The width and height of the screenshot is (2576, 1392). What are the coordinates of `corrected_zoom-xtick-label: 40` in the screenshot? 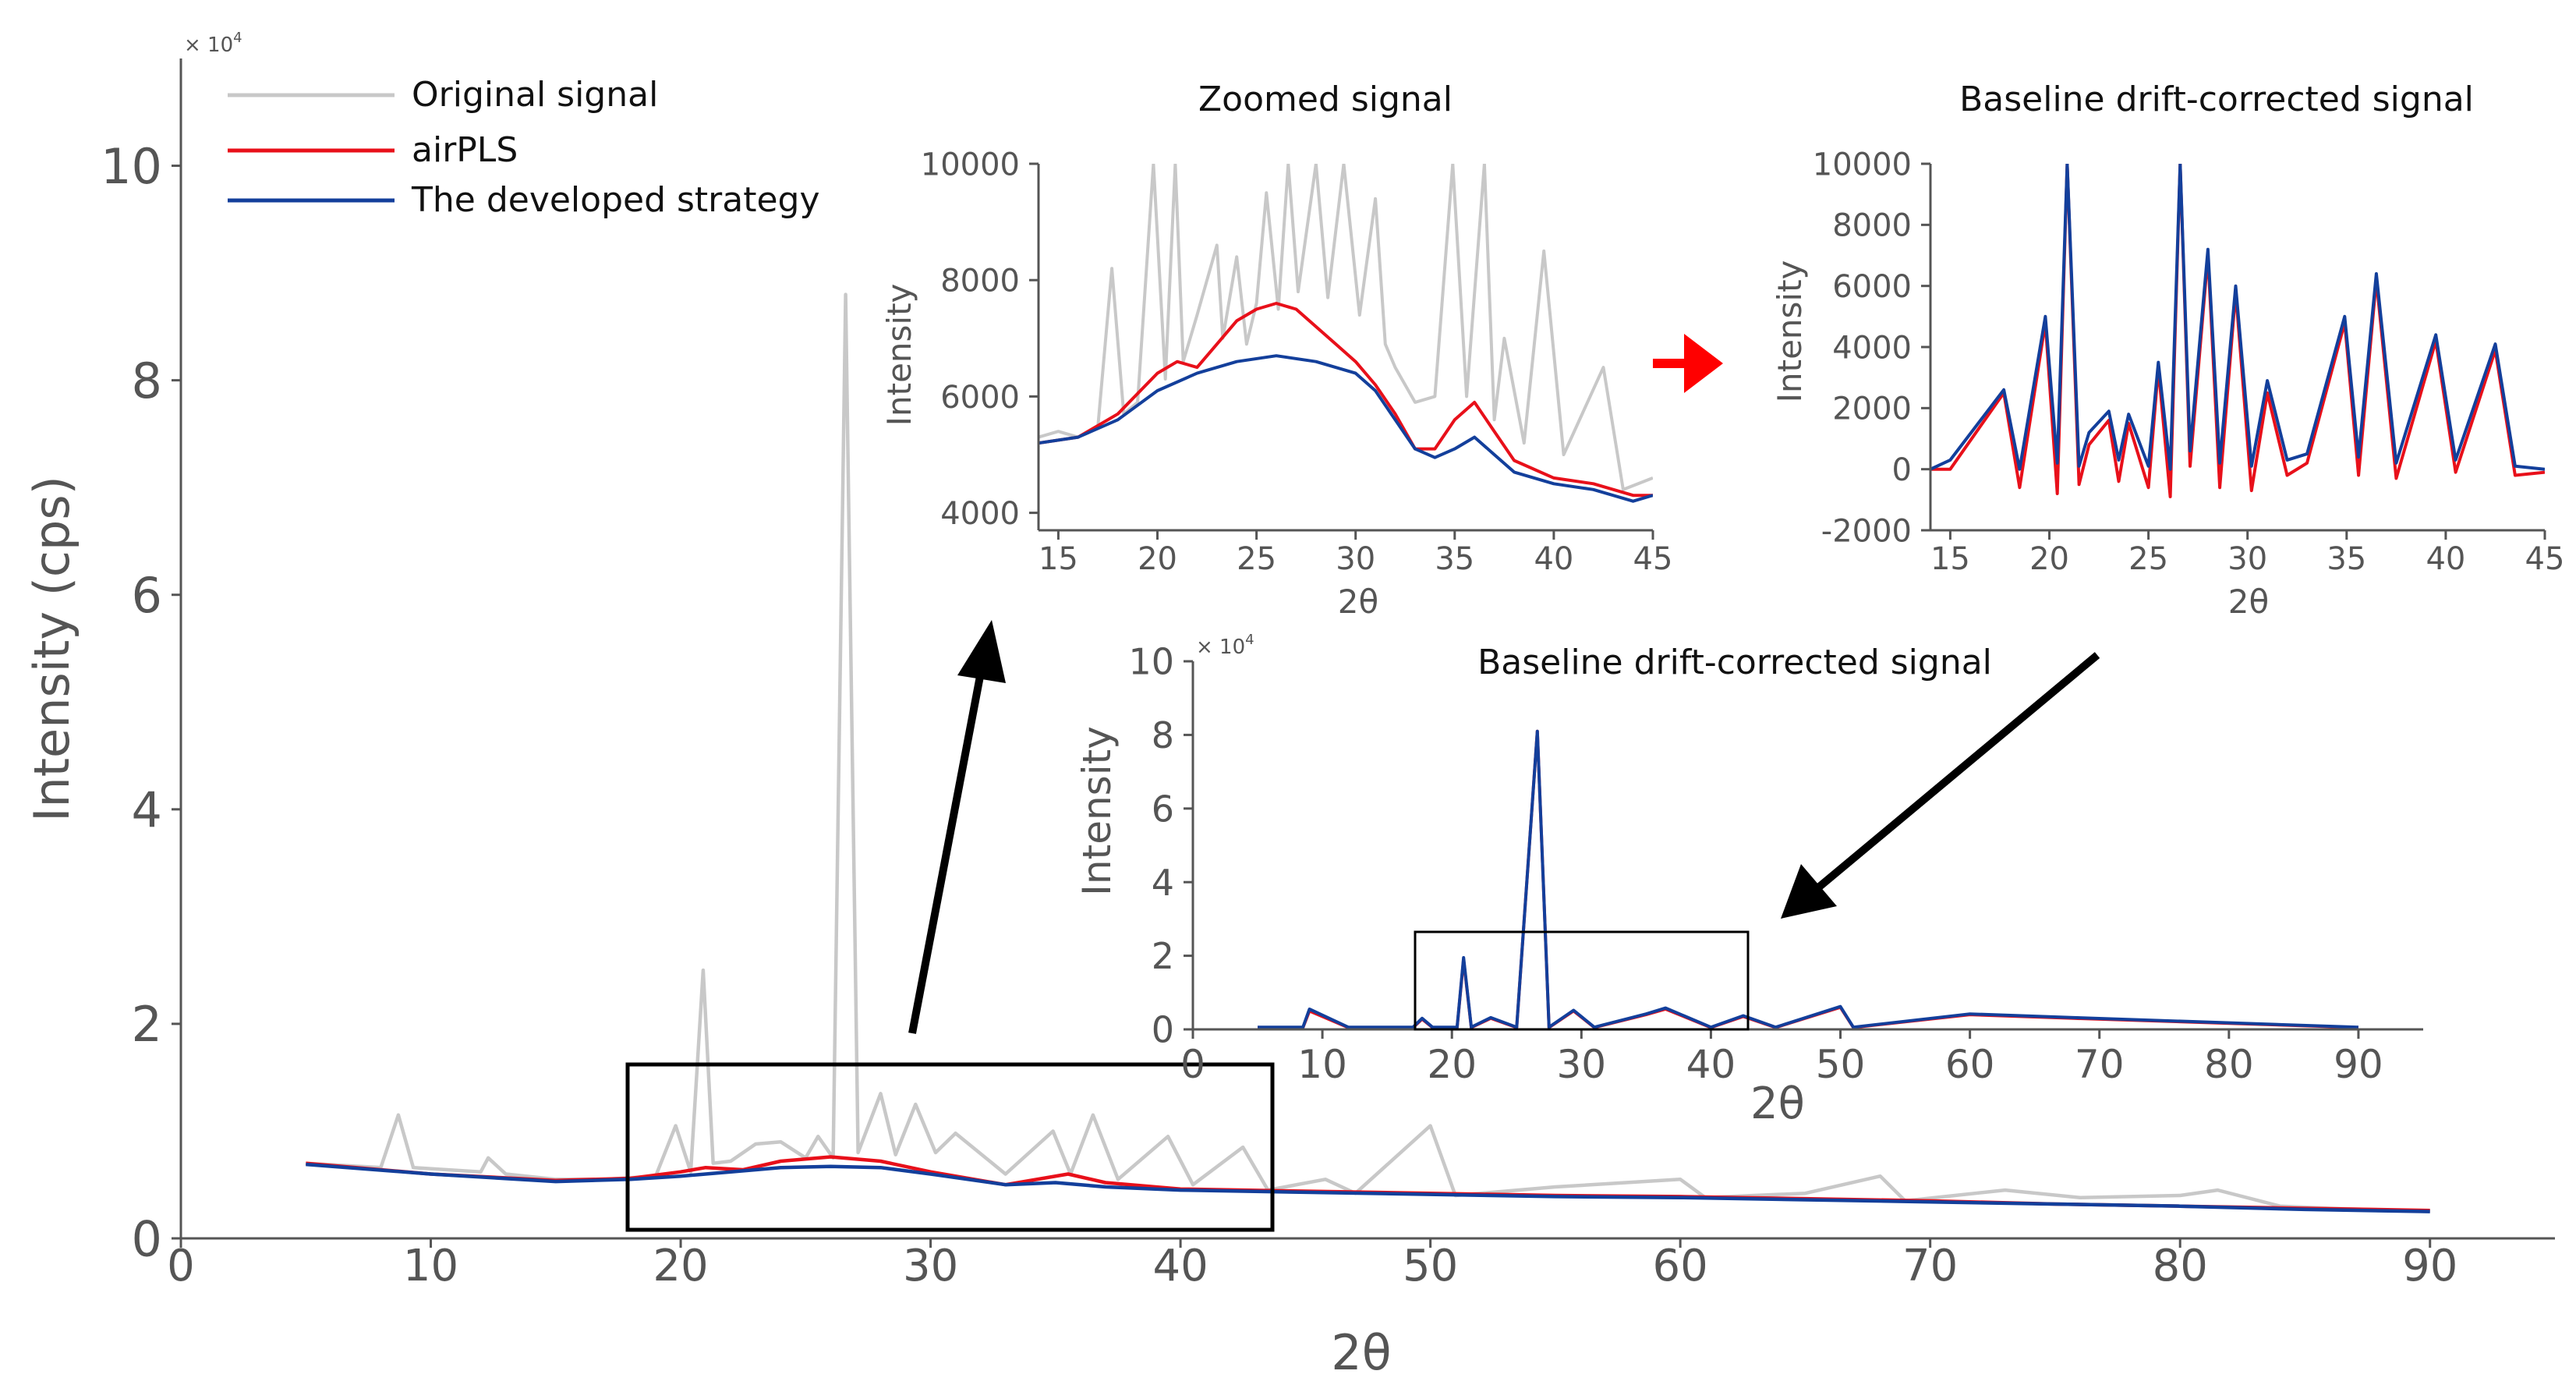 It's located at (2445, 559).